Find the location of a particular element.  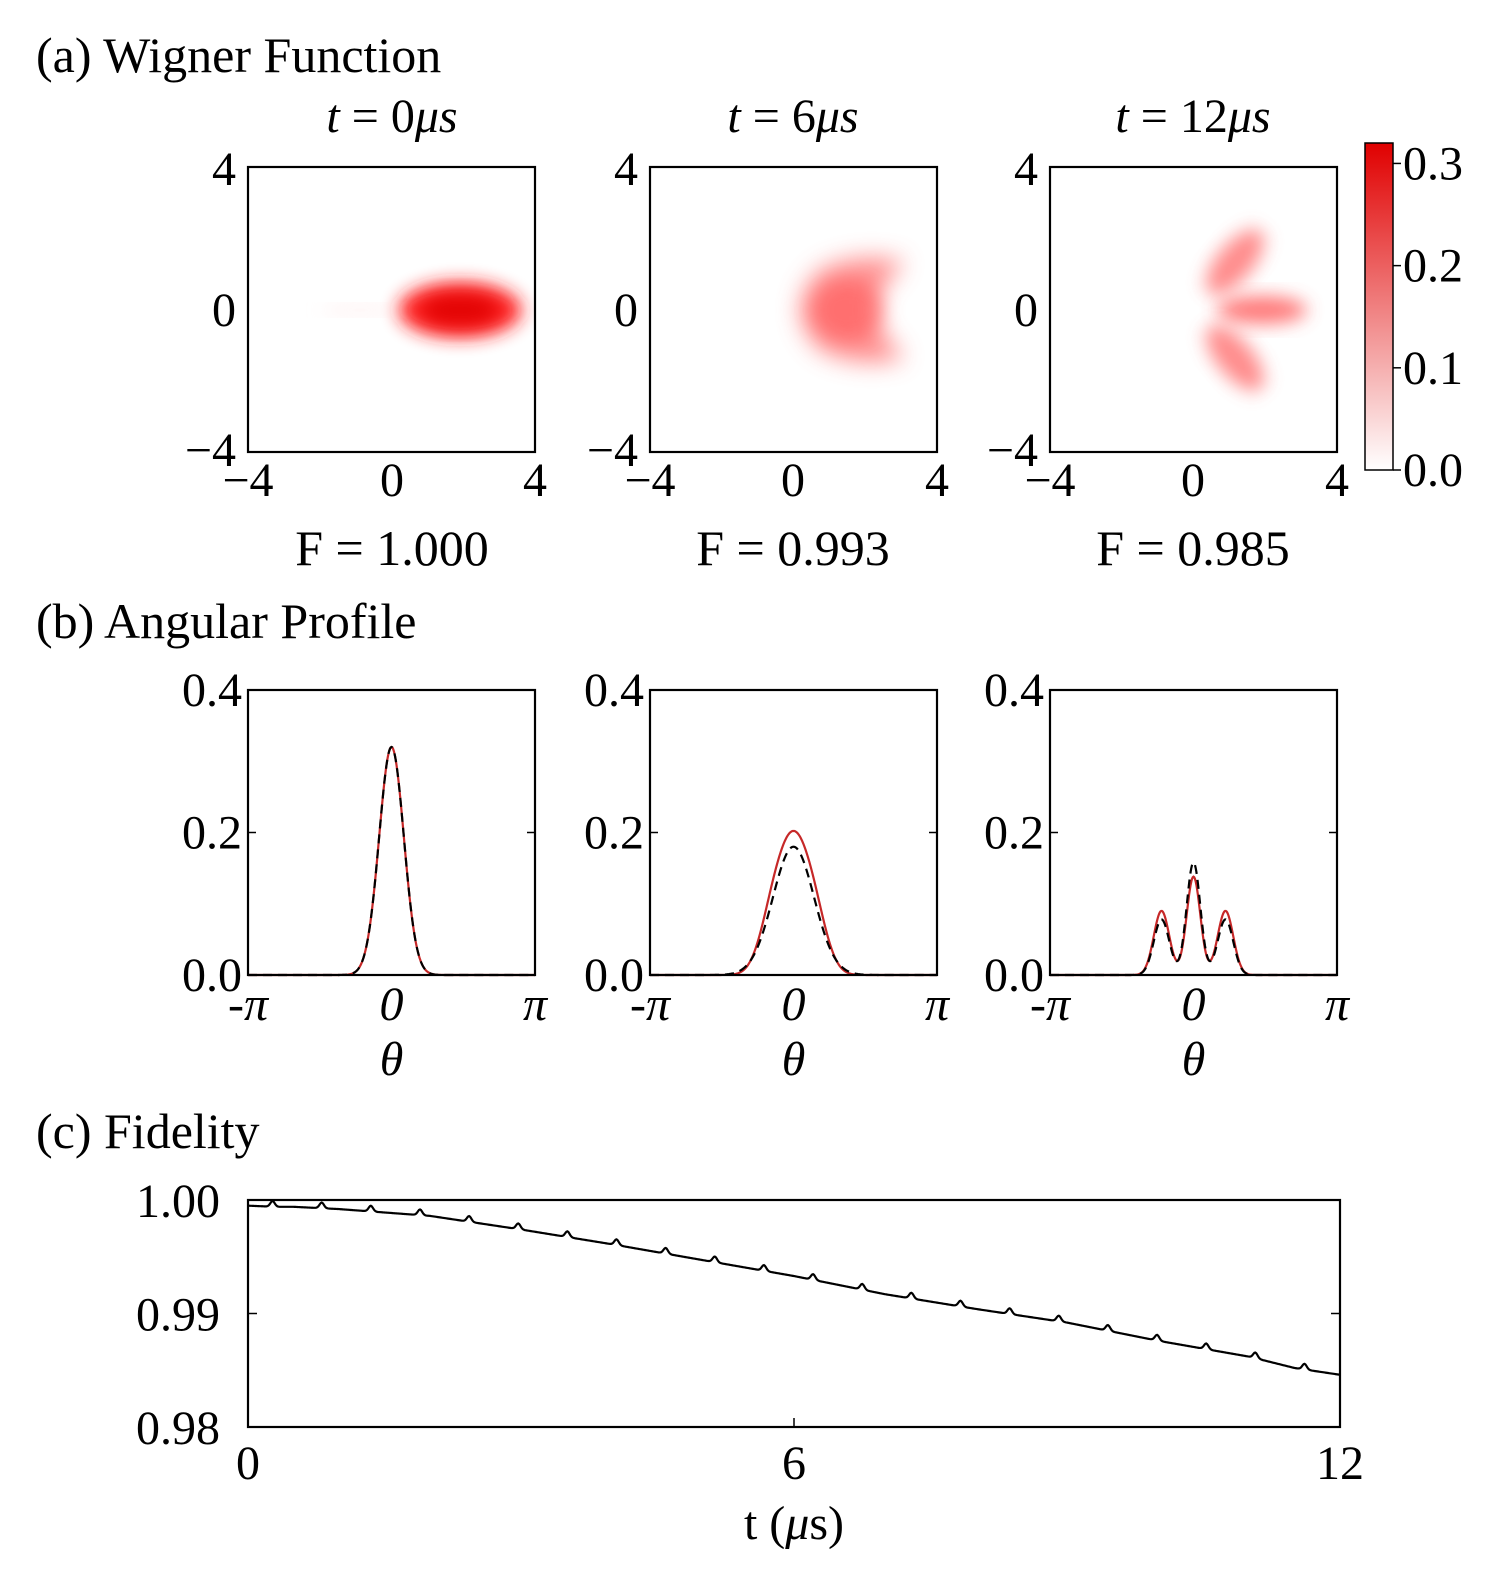

fidelity-caption: F = 1.000 is located at coordinates (392, 548).